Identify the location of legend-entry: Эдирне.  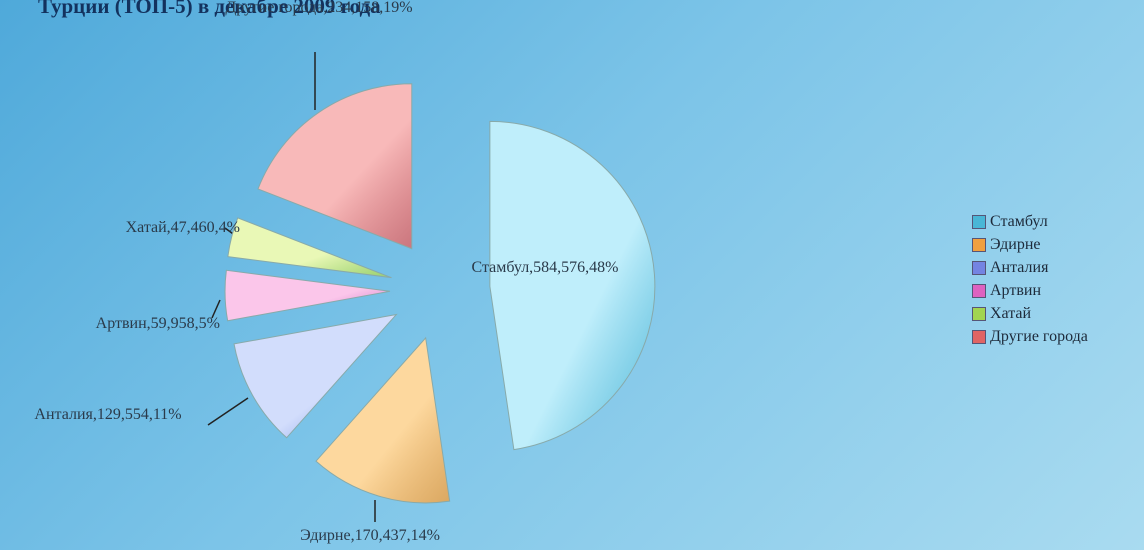
(1030, 244).